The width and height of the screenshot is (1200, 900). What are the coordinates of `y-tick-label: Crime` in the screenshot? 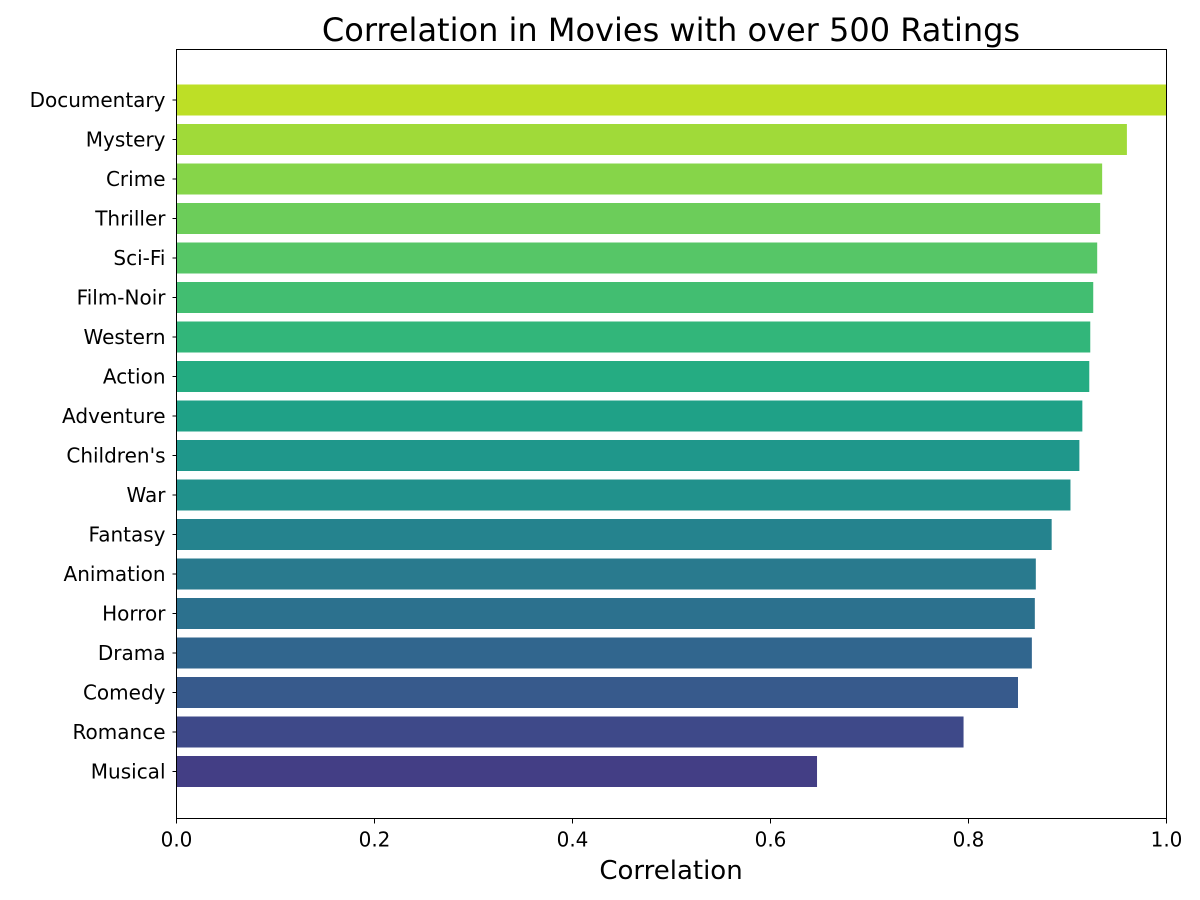 It's located at (136, 179).